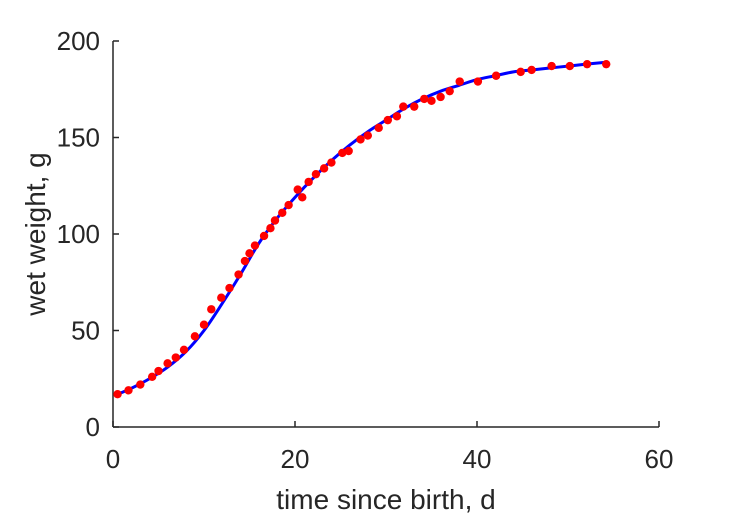 The image size is (729, 521). What do you see at coordinates (78, 138) in the screenshot?
I see `y-tick-label: 150` at bounding box center [78, 138].